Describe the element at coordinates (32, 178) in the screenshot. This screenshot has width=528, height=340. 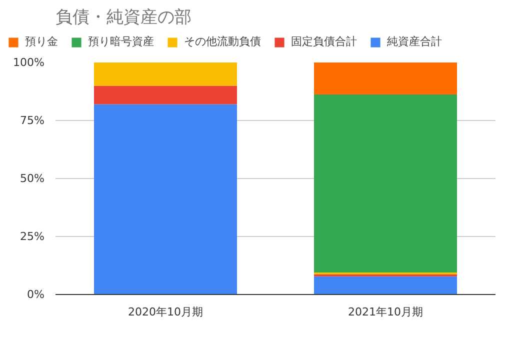
I see `y-tick-label: 50%` at that location.